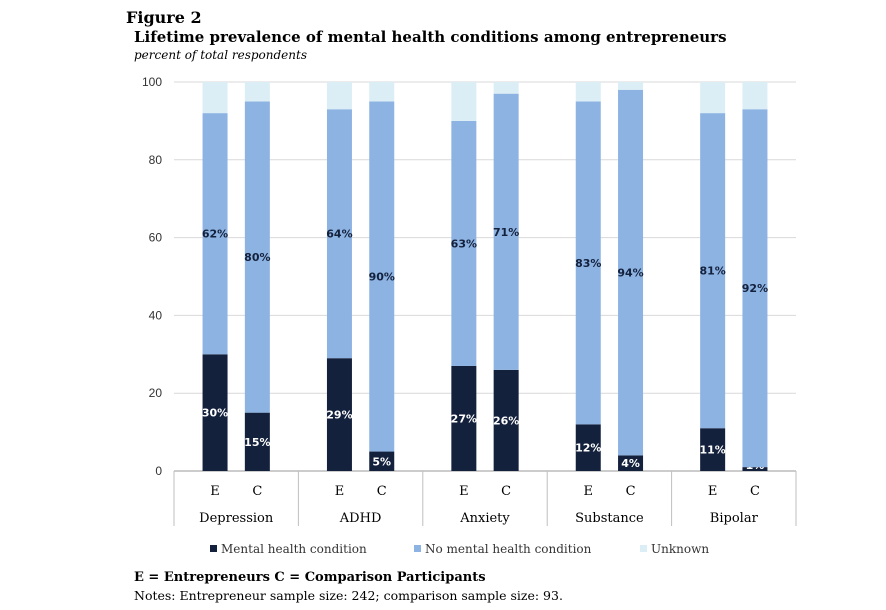 The image size is (886, 610). What do you see at coordinates (156, 160) in the screenshot?
I see `y-tick-label: 80` at bounding box center [156, 160].